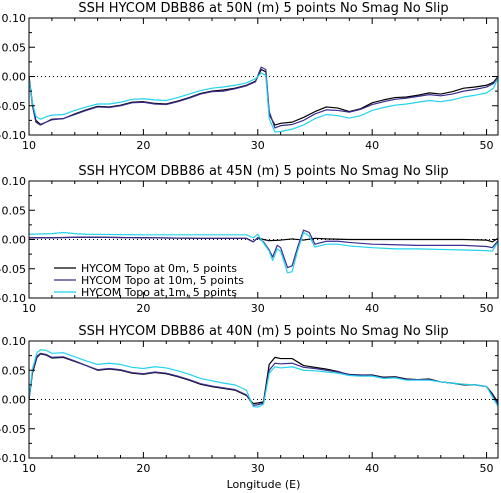 This screenshot has width=501, height=493. What do you see at coordinates (162, 280) in the screenshot?
I see `legend-label: HYCOM Topo at 10m, 5 points` at bounding box center [162, 280].